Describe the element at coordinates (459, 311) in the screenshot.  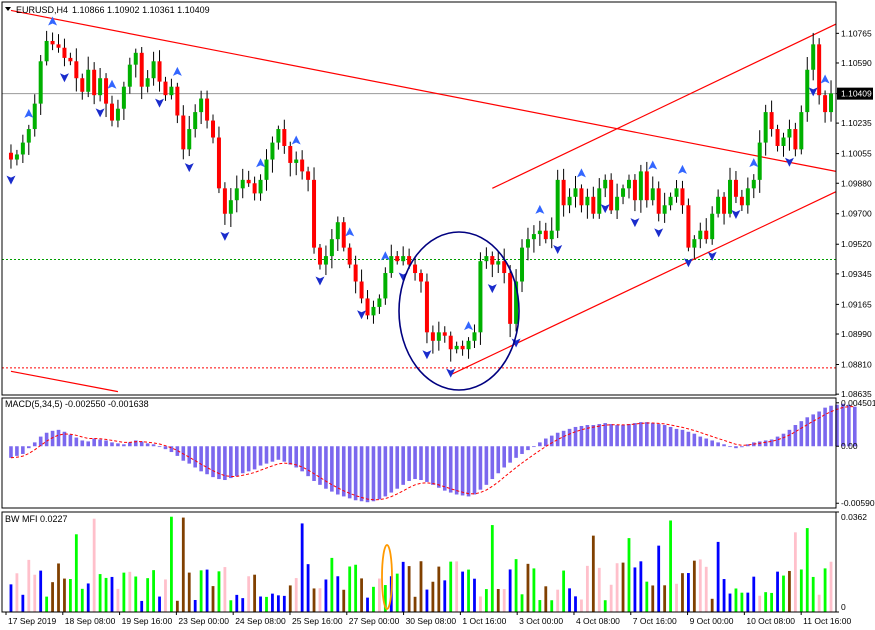
I see `pattern-circle` at that location.